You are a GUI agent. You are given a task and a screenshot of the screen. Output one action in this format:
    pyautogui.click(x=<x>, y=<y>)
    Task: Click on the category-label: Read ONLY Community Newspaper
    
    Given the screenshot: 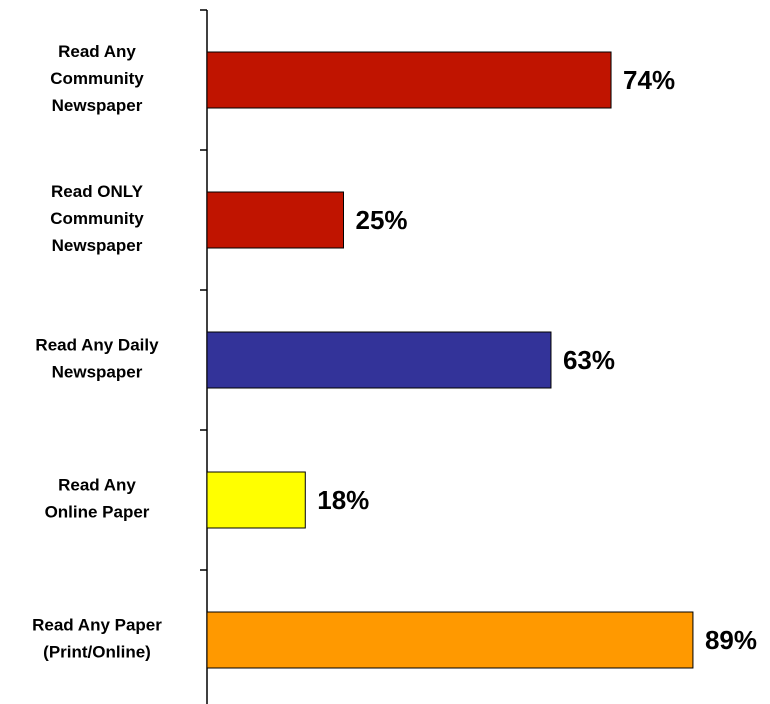 What is the action you would take?
    pyautogui.click(x=97, y=218)
    